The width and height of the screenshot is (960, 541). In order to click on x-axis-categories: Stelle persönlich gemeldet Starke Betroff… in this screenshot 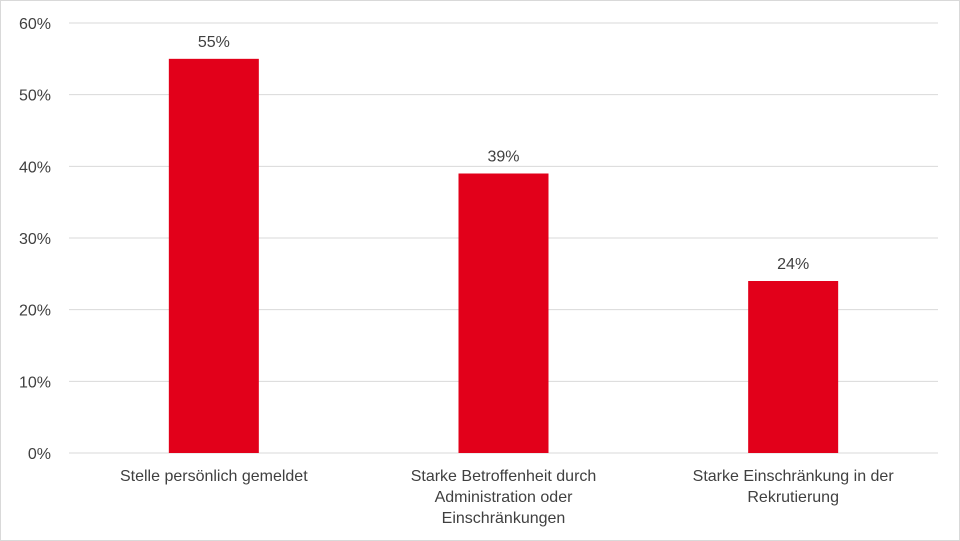, I will do `click(507, 497)`.